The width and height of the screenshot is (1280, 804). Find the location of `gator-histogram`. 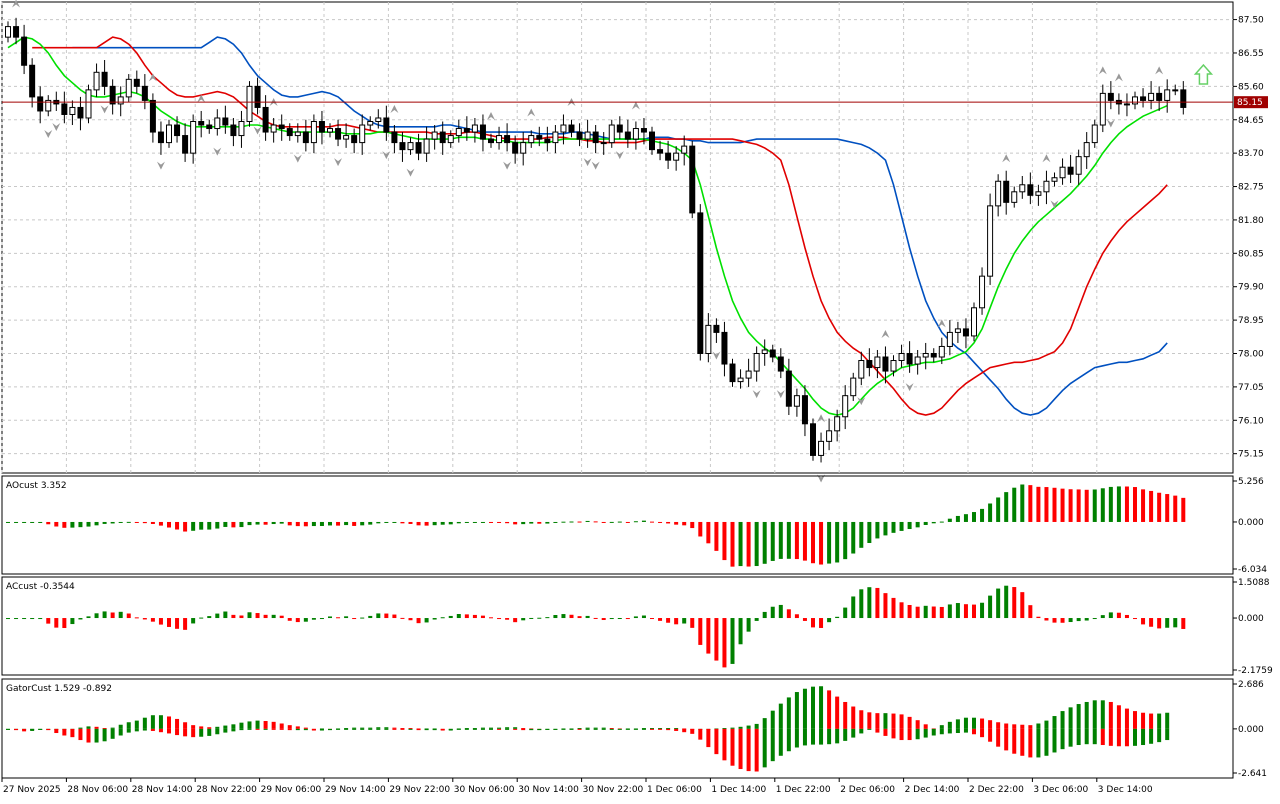

gator-histogram is located at coordinates (588, 729).